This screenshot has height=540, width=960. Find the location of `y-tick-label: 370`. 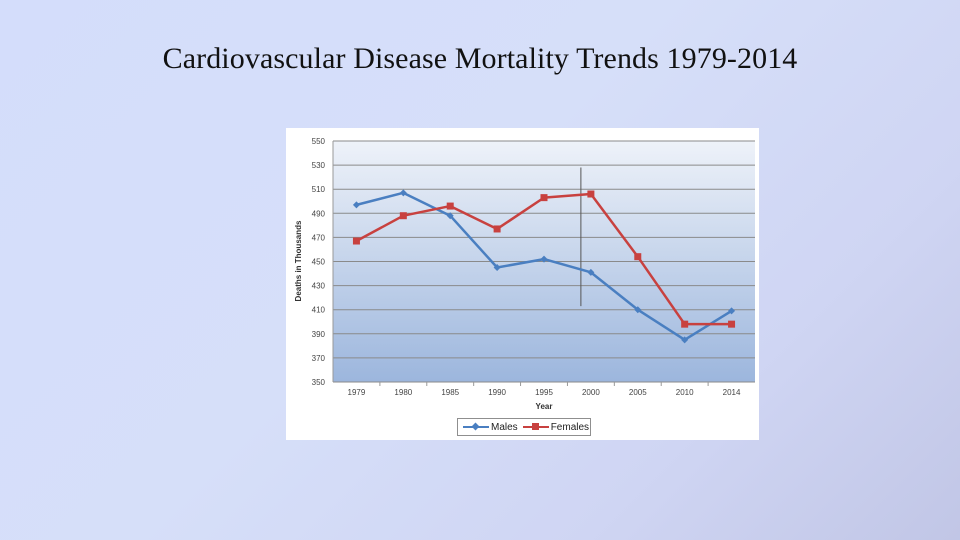

y-tick-label: 370 is located at coordinates (319, 358).